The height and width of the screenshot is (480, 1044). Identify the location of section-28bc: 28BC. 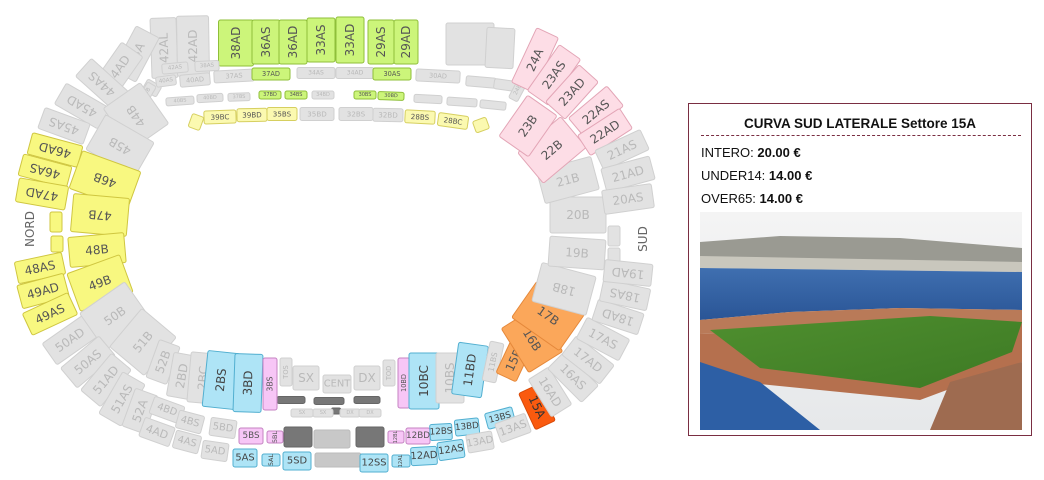
(453, 121).